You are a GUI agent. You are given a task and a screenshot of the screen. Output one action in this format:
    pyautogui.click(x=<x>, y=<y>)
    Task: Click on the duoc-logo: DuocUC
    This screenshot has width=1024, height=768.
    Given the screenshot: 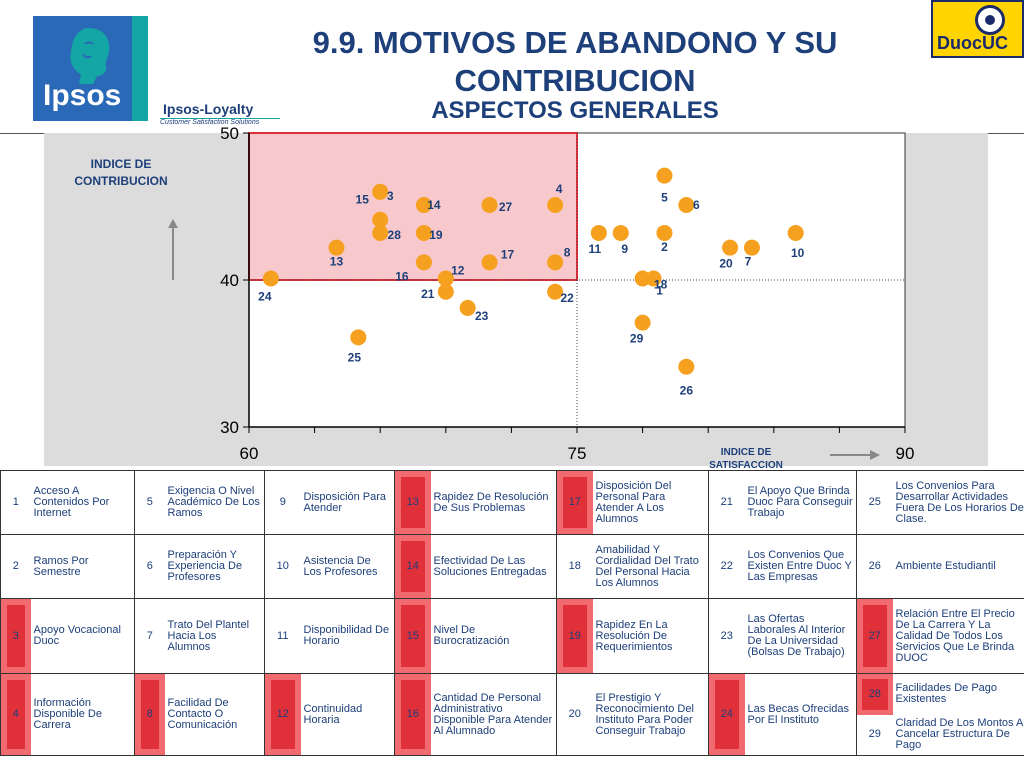 What is the action you would take?
    pyautogui.click(x=977, y=29)
    